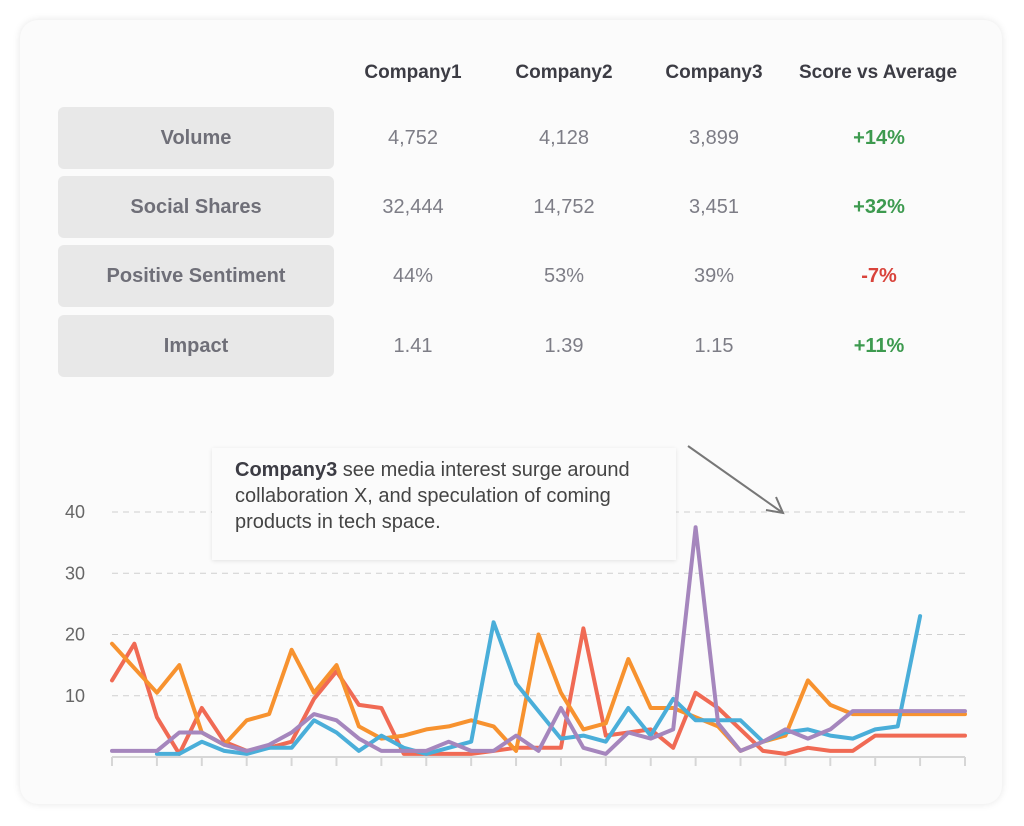  Describe the element at coordinates (75, 696) in the screenshot. I see `y-tick-label: 10` at that location.